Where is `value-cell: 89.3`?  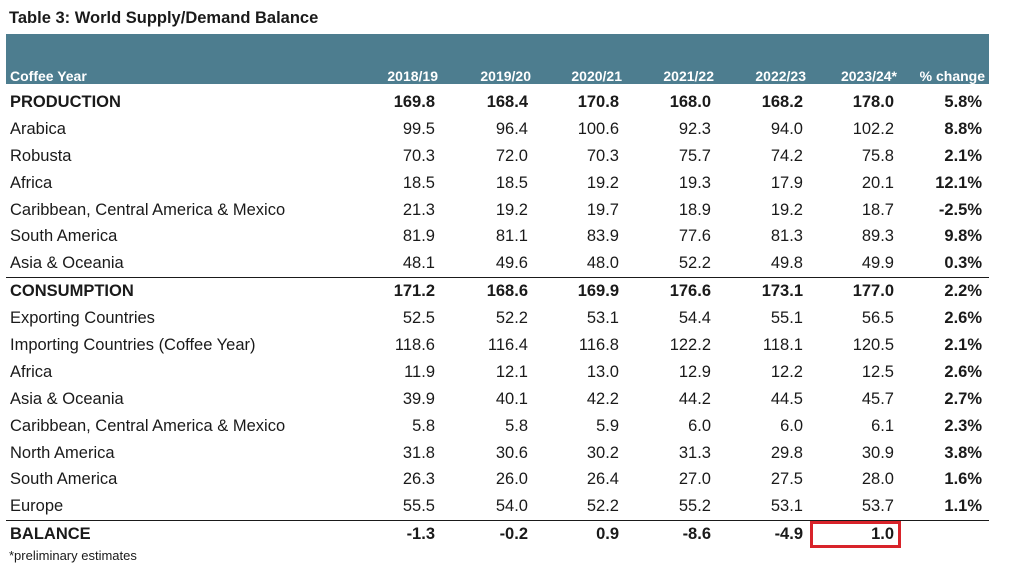
value-cell: 89.3 is located at coordinates (877, 236).